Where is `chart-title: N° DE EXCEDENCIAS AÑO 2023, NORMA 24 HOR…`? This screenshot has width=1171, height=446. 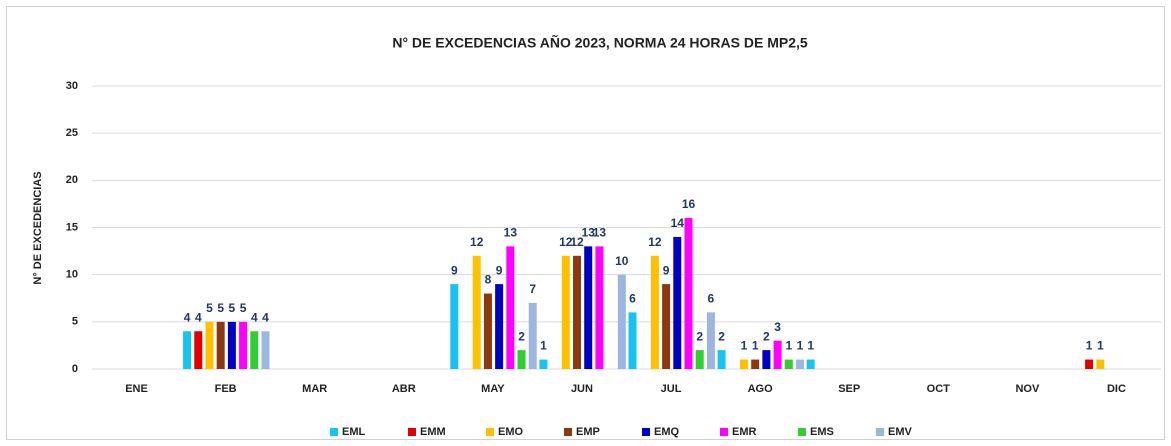 chart-title: N° DE EXCEDENCIAS AÑO 2023, NORMA 24 HOR… is located at coordinates (600, 42).